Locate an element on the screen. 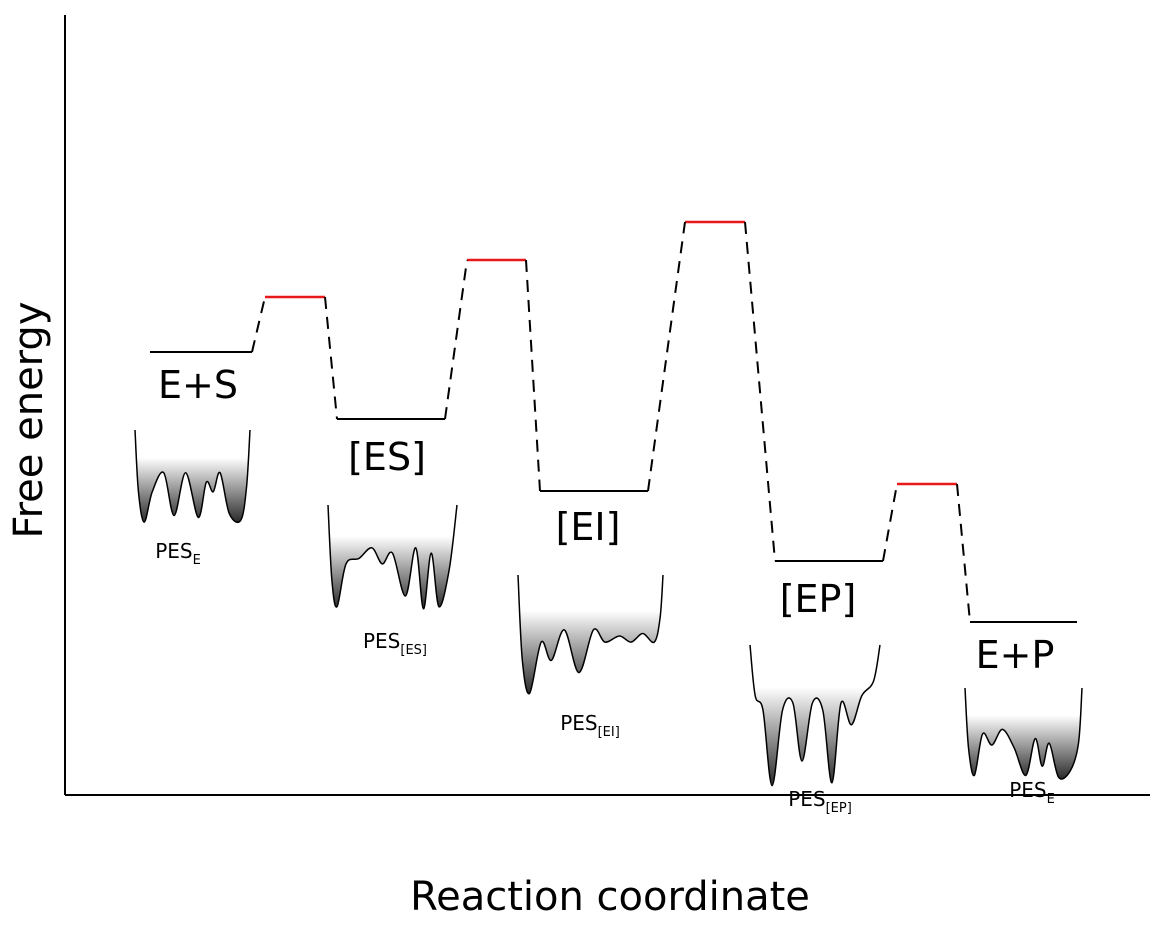  state-label: E+S is located at coordinates (198, 385).